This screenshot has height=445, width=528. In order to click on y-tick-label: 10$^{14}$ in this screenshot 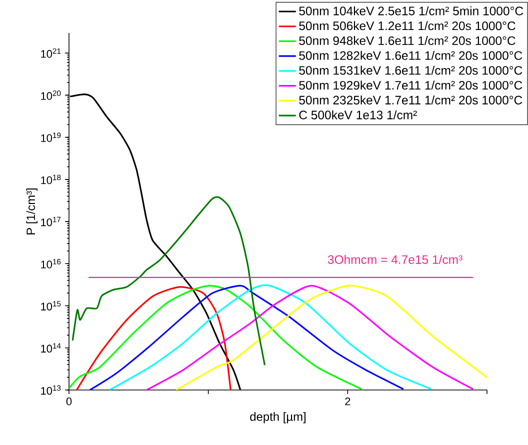, I will do `click(51, 348)`.